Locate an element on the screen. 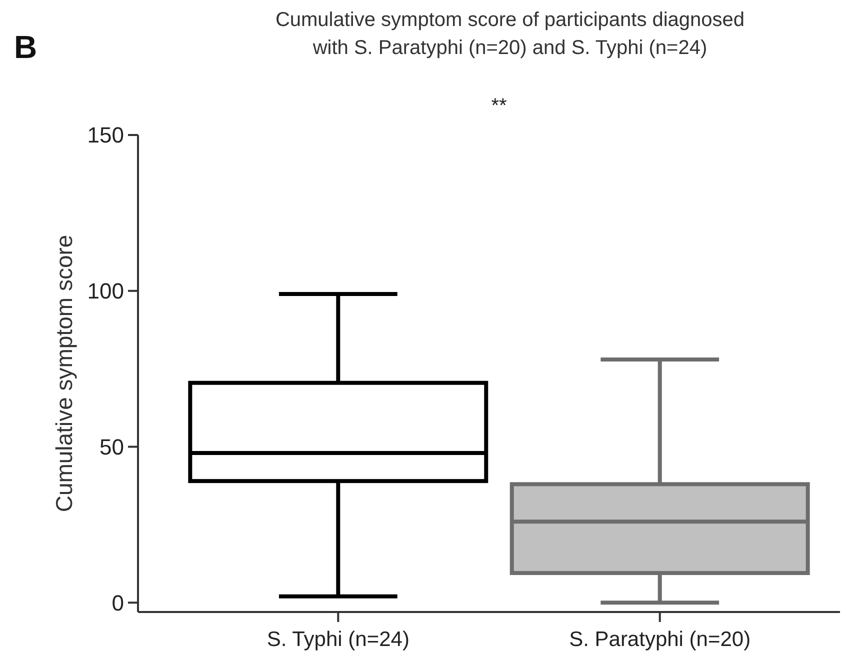  x-tick-label: S. Typhi (n=24) is located at coordinates (338, 639).